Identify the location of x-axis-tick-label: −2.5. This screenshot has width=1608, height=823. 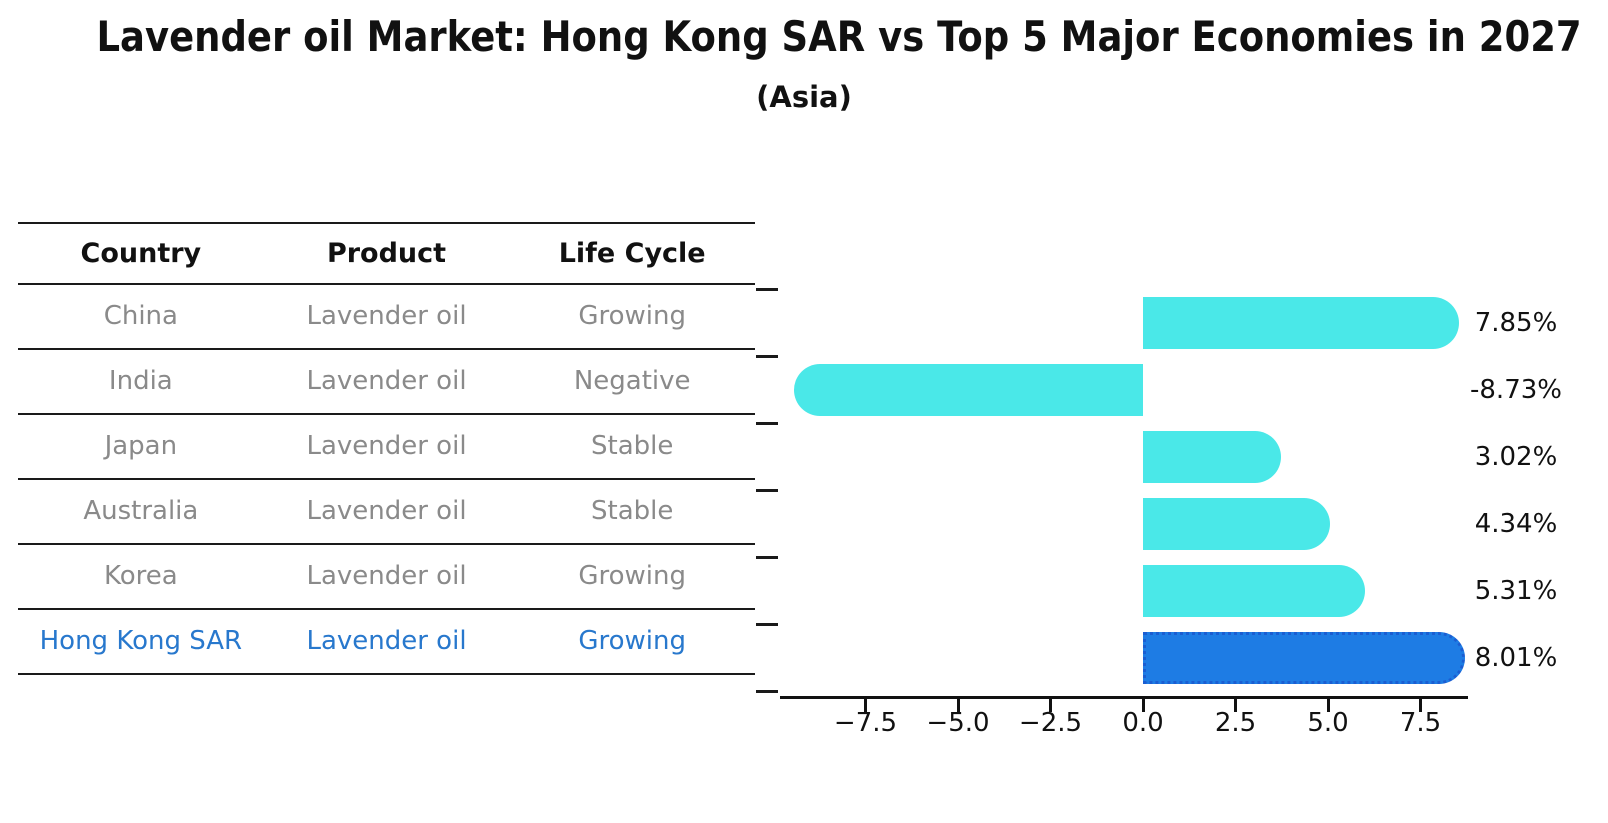
(1050, 723).